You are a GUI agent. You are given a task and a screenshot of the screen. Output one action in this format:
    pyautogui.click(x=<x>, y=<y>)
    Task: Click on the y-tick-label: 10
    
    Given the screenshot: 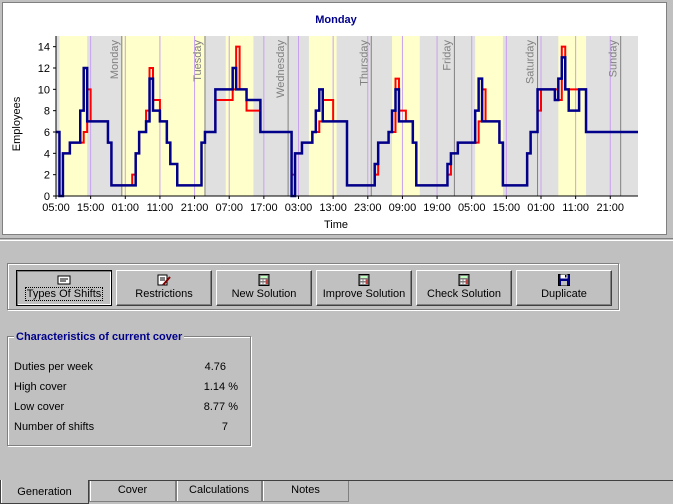 What is the action you would take?
    pyautogui.click(x=44, y=90)
    